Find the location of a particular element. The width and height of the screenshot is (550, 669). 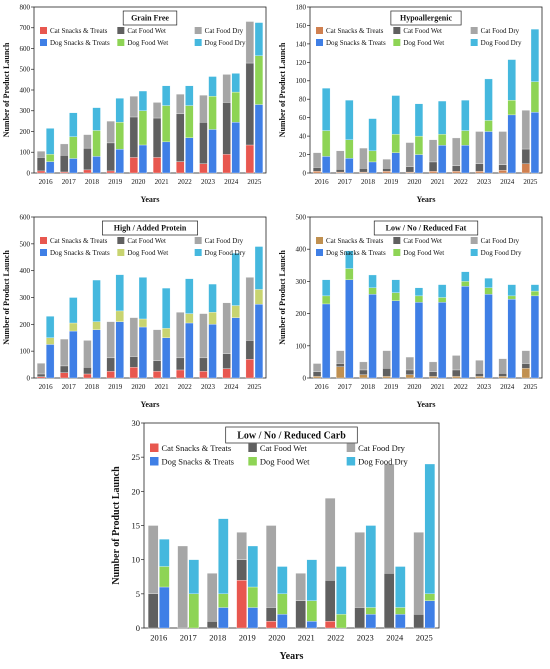

legend-label-cat-snacks-treats: Cat Snacks & Treats is located at coordinates (355, 241).